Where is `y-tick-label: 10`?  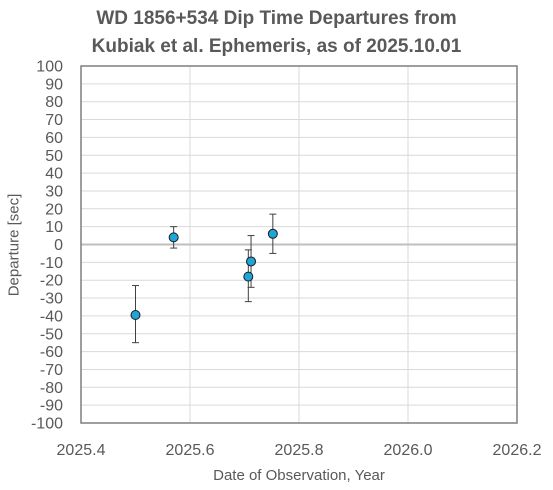 y-tick-label: 10 is located at coordinates (54, 227).